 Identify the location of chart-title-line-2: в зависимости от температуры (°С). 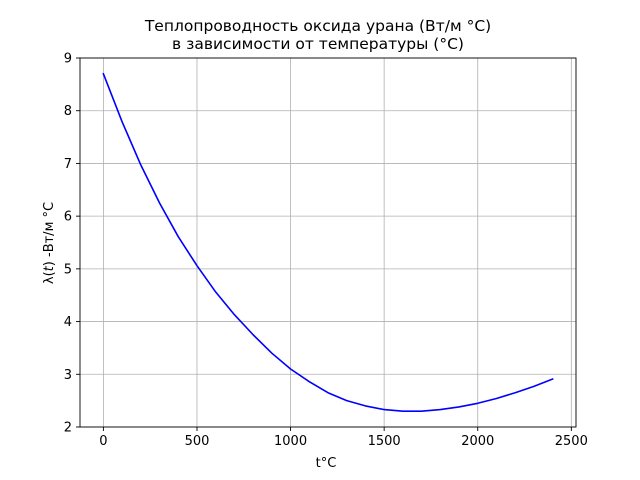
(318, 44).